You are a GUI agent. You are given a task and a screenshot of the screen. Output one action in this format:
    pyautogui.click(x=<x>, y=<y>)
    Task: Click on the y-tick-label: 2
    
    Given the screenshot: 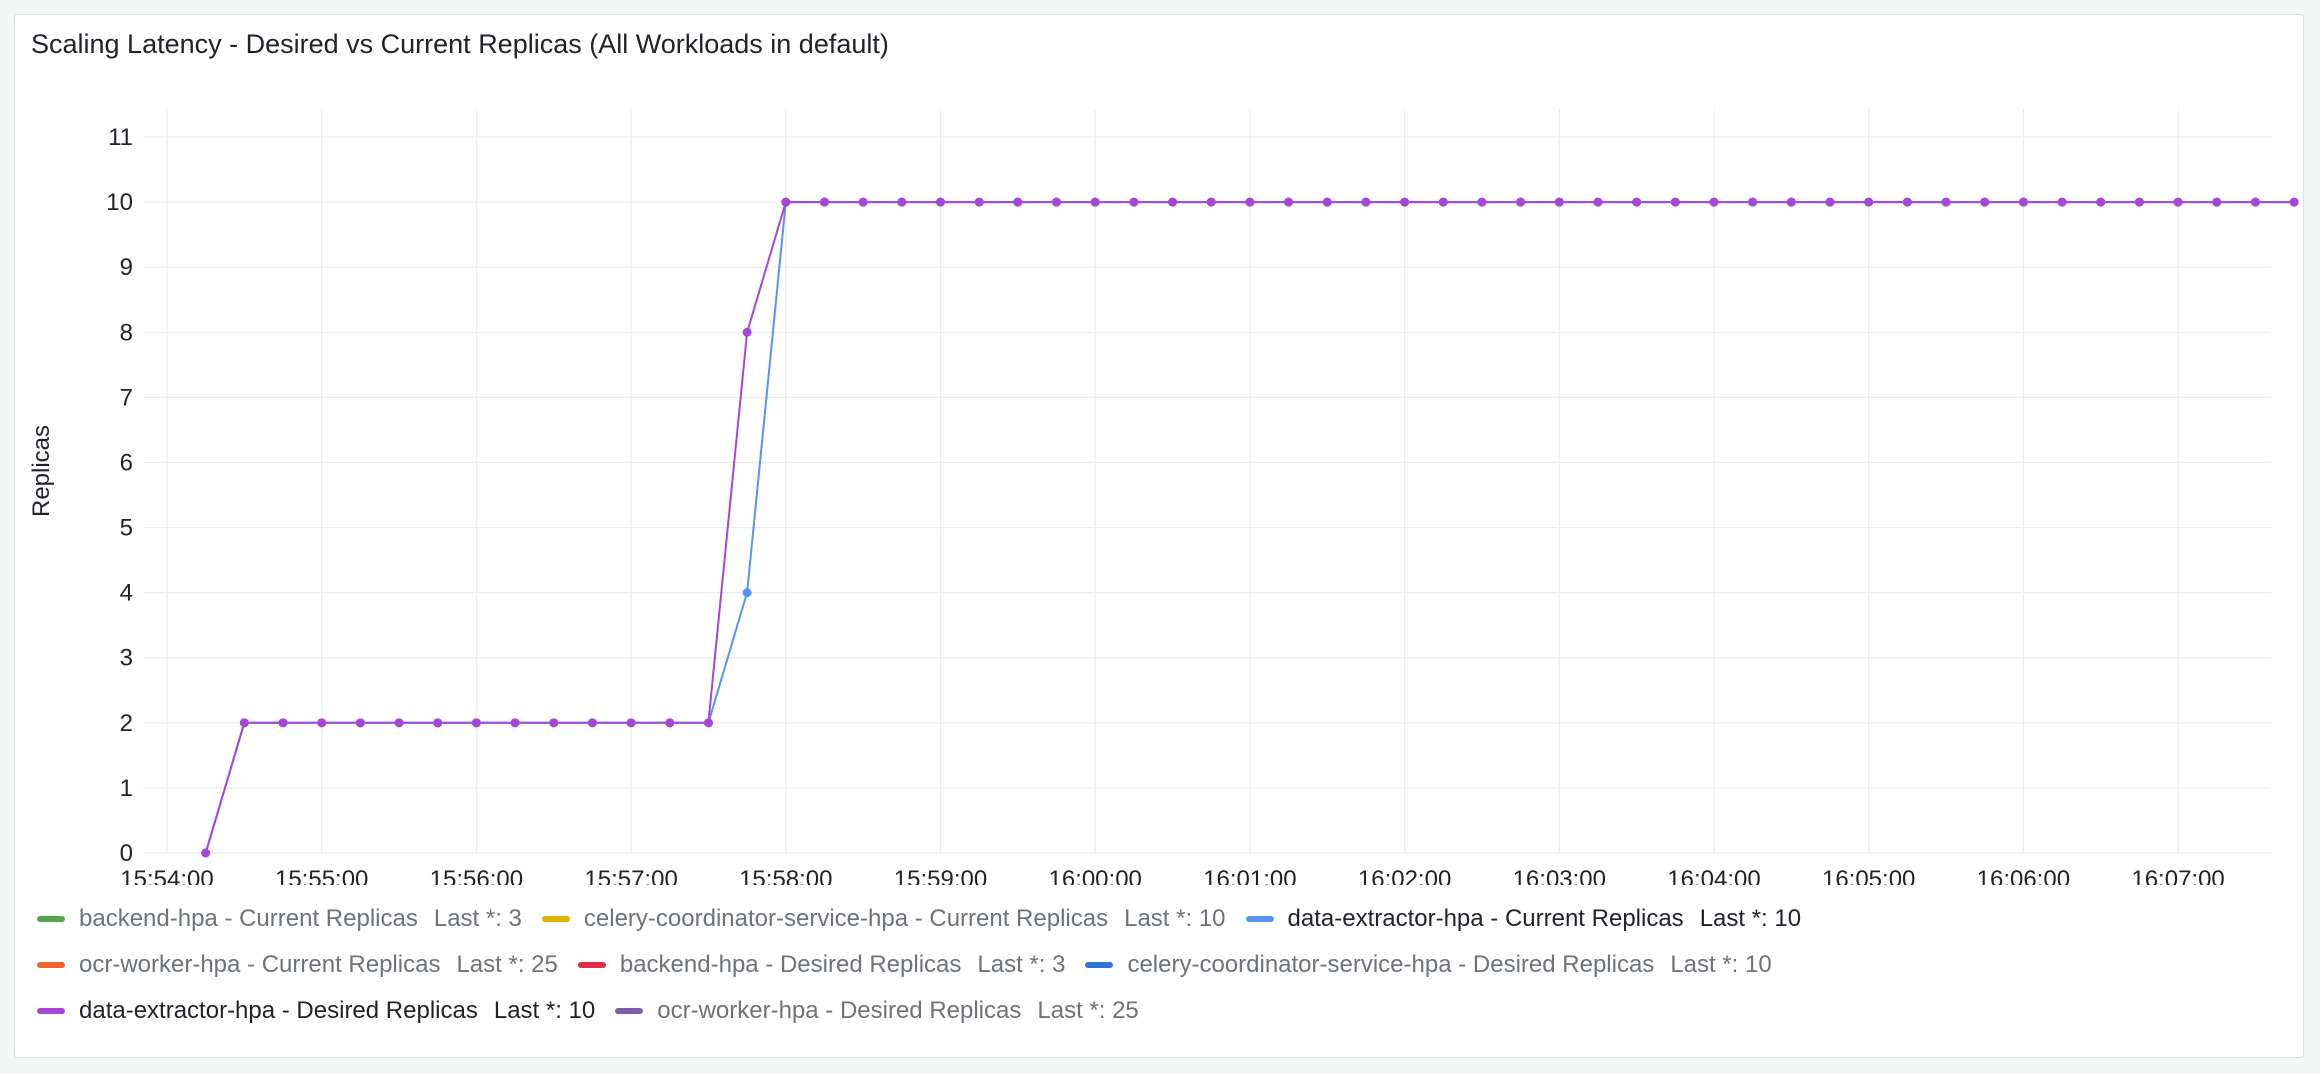 What is the action you would take?
    pyautogui.click(x=126, y=723)
    